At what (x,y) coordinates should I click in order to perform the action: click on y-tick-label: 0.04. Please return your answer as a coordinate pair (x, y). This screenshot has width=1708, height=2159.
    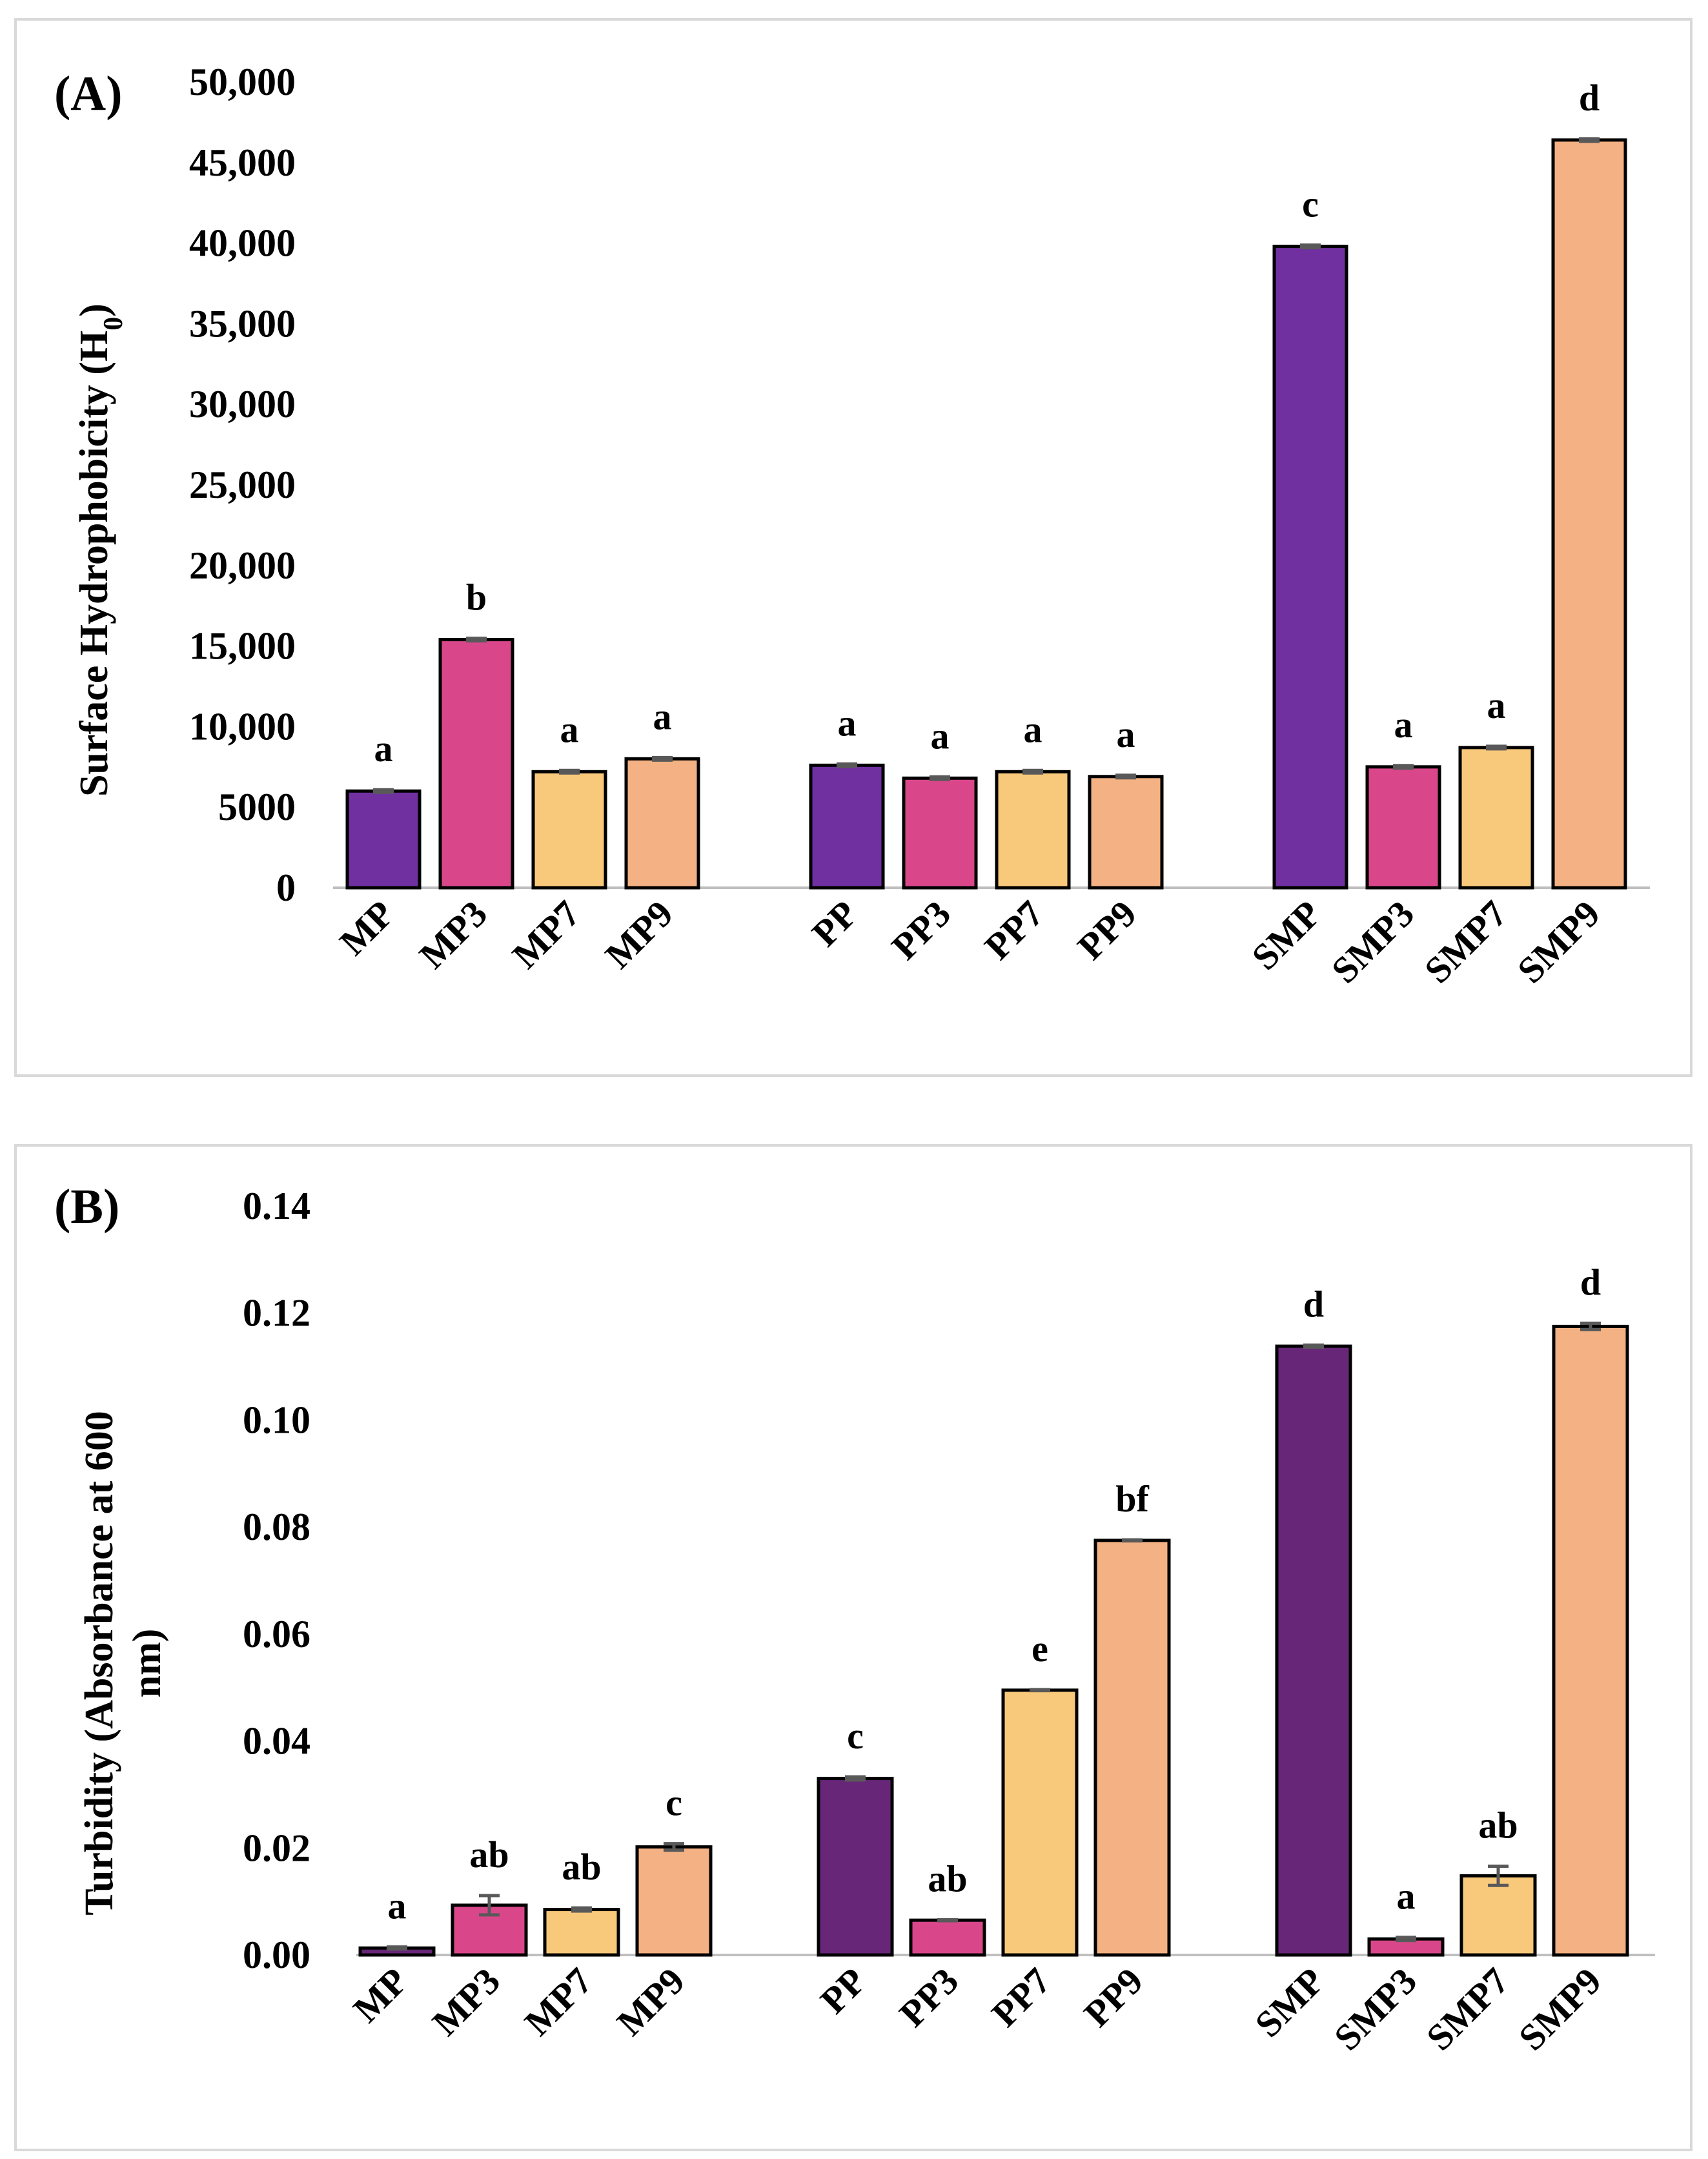
    Looking at the image, I should click on (276, 1742).